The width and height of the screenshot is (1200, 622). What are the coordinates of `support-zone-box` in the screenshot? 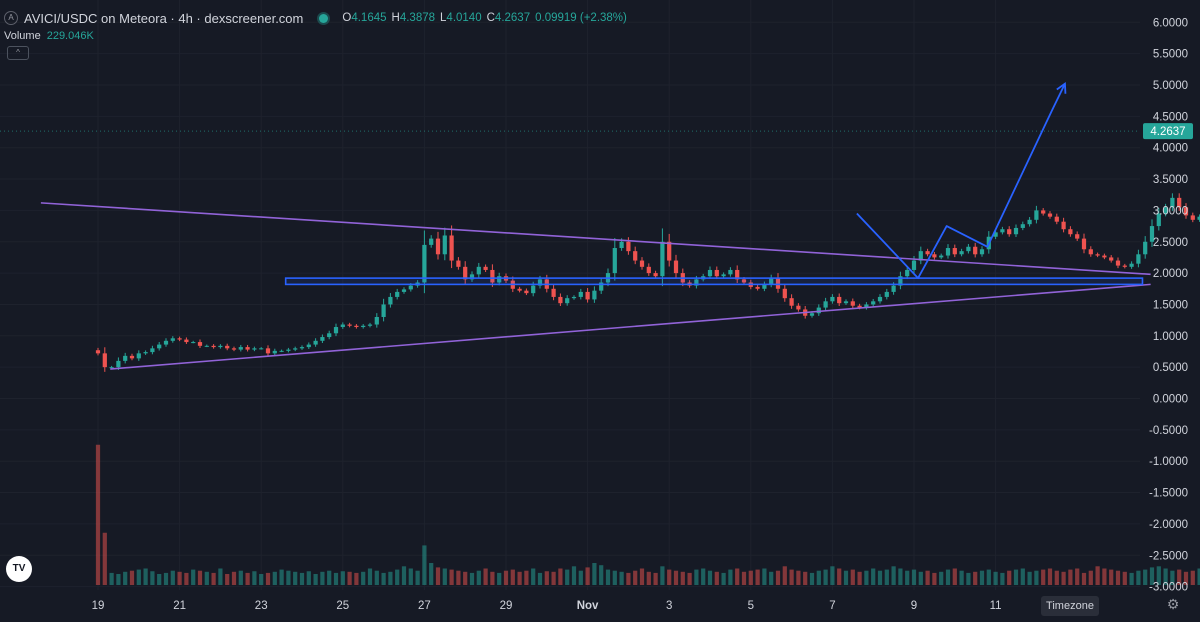 It's located at (714, 281).